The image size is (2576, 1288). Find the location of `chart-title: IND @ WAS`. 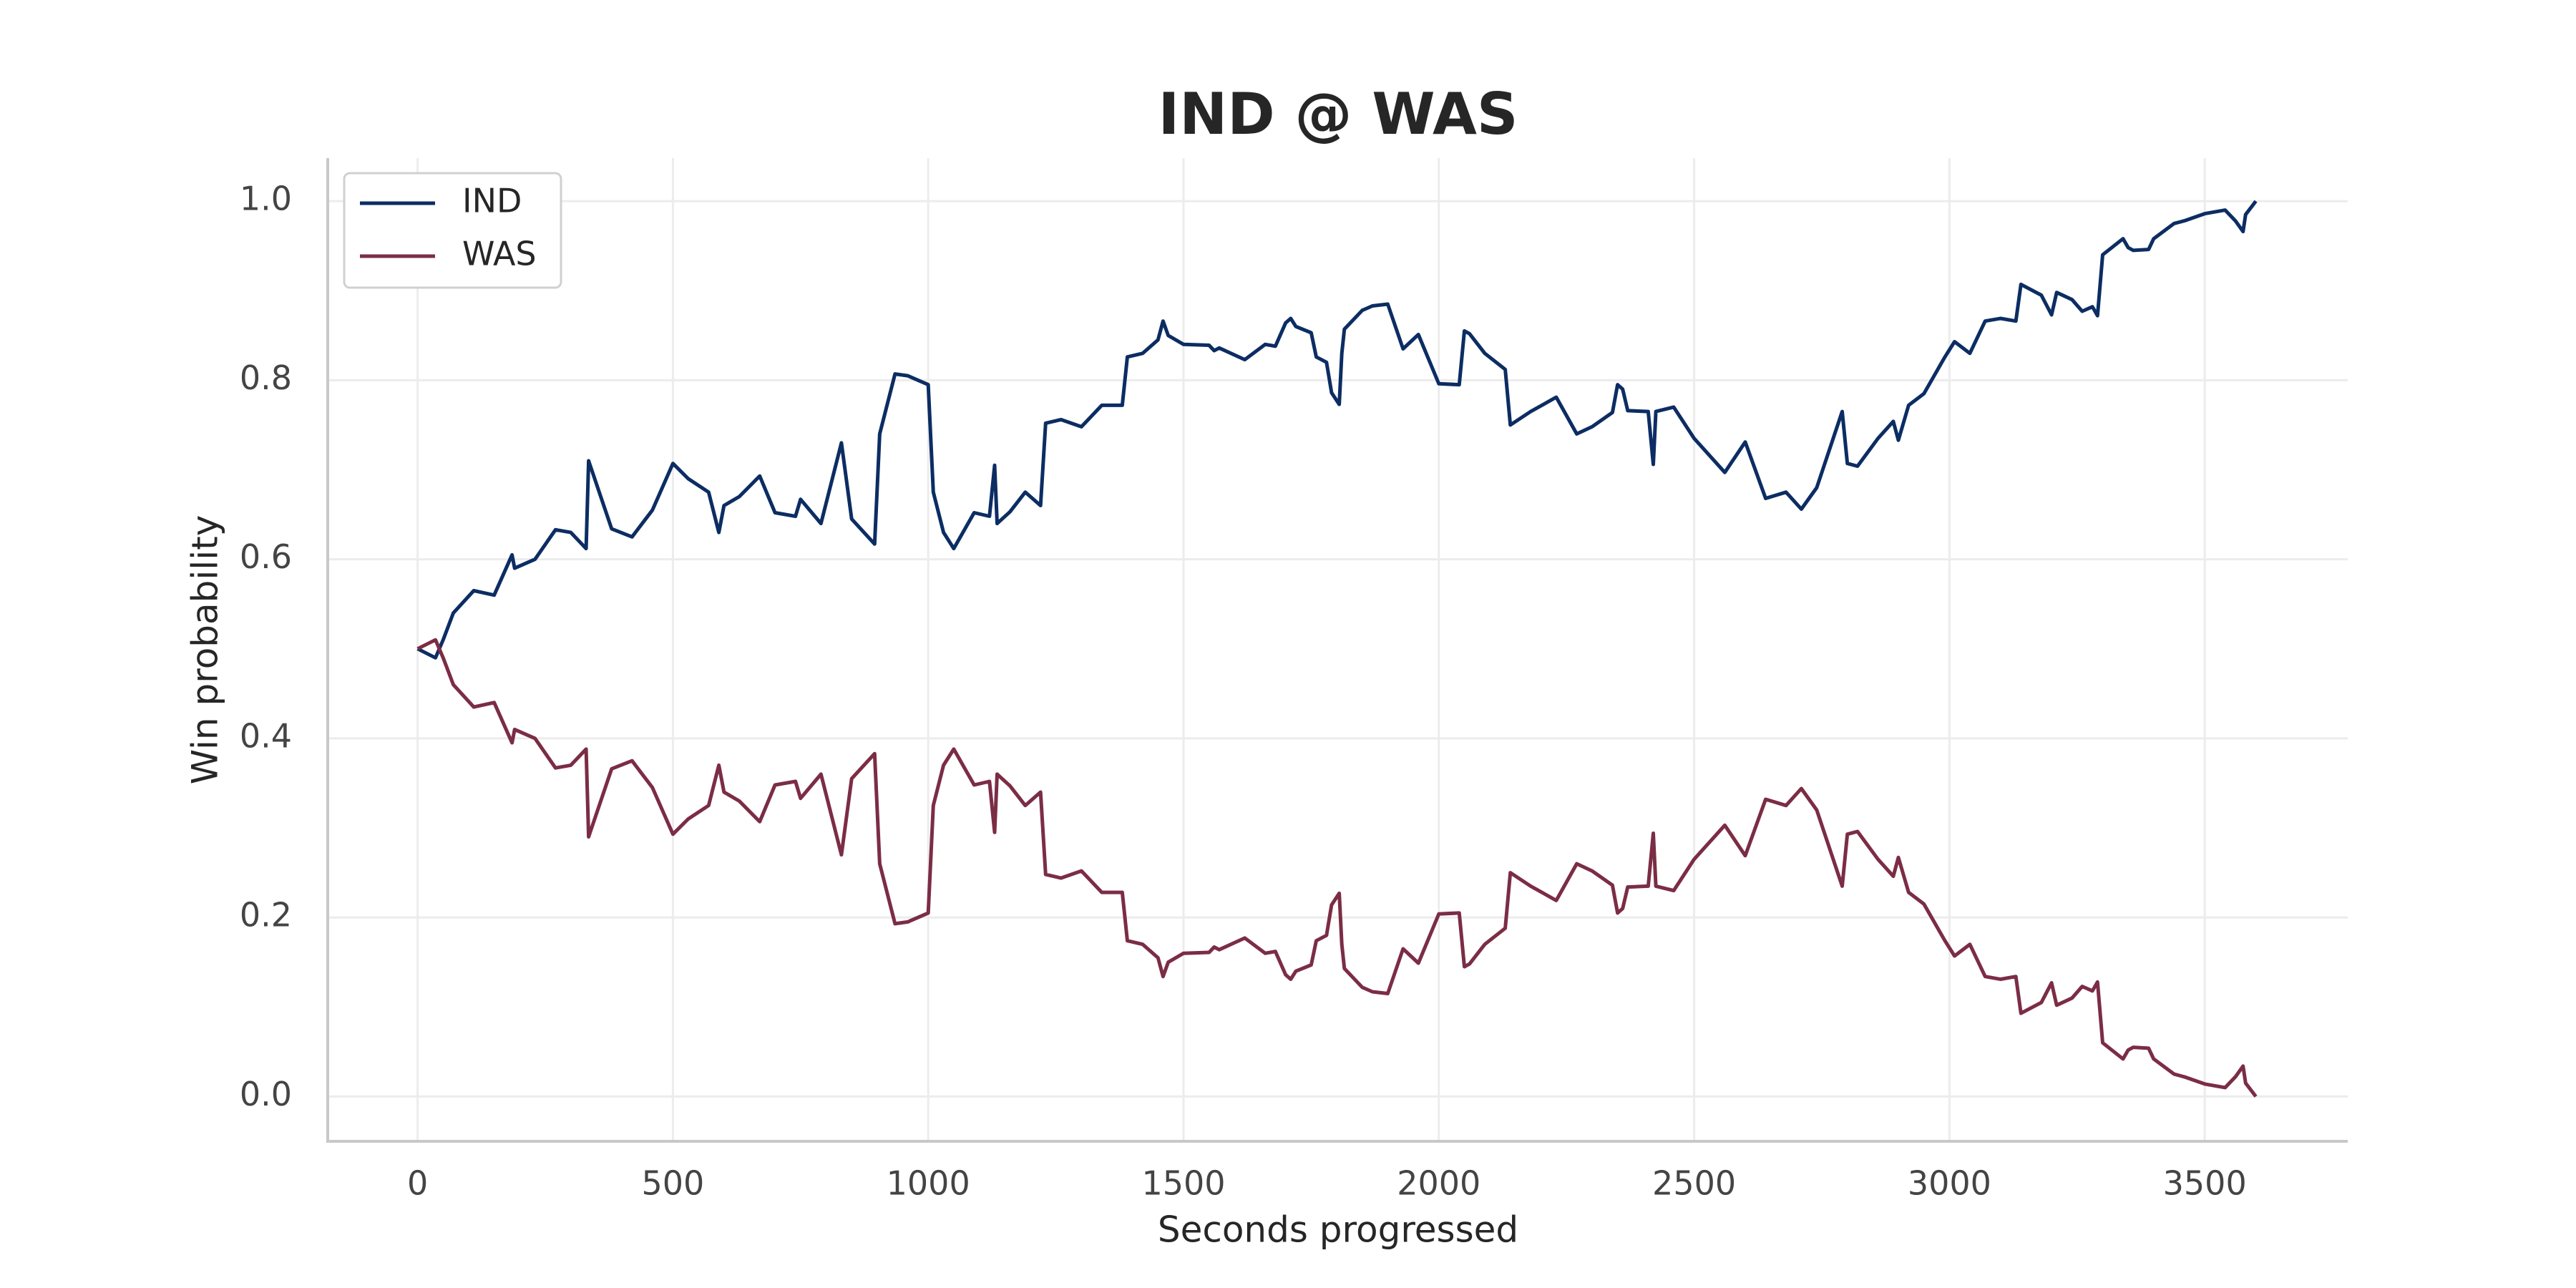

chart-title: IND @ WAS is located at coordinates (1338, 114).